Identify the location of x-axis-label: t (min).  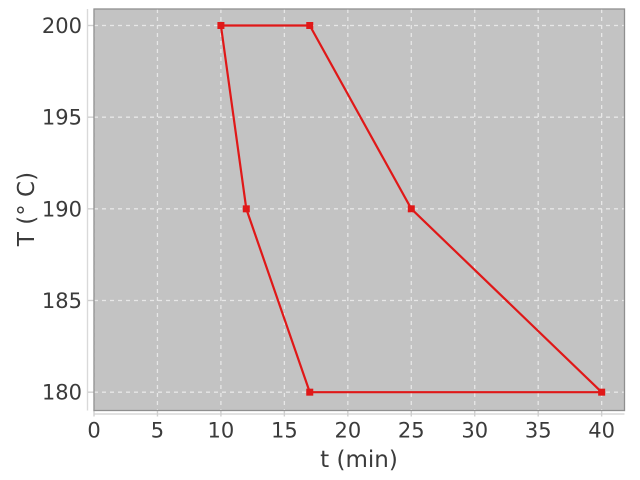
(359, 460).